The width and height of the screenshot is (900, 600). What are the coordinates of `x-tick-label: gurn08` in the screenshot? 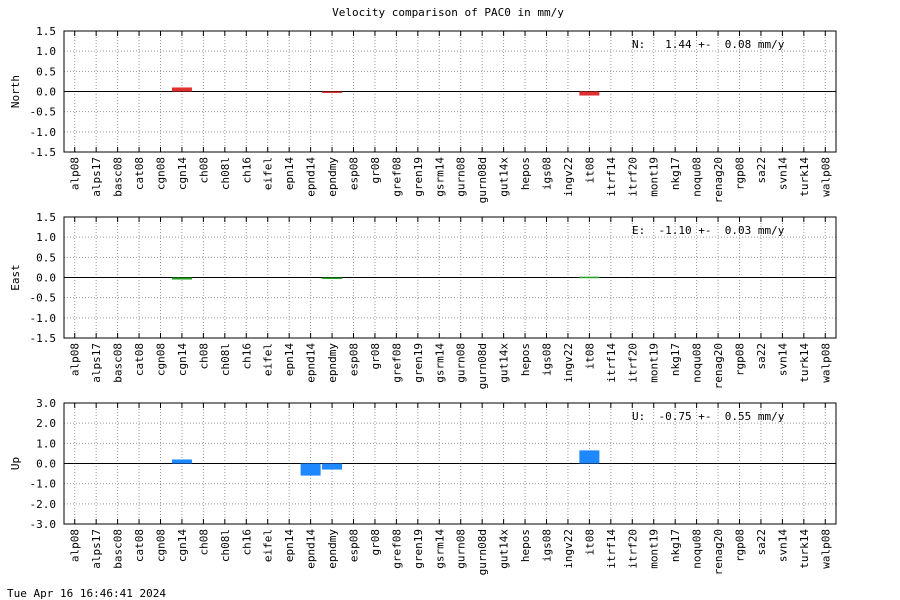 It's located at (461, 177).